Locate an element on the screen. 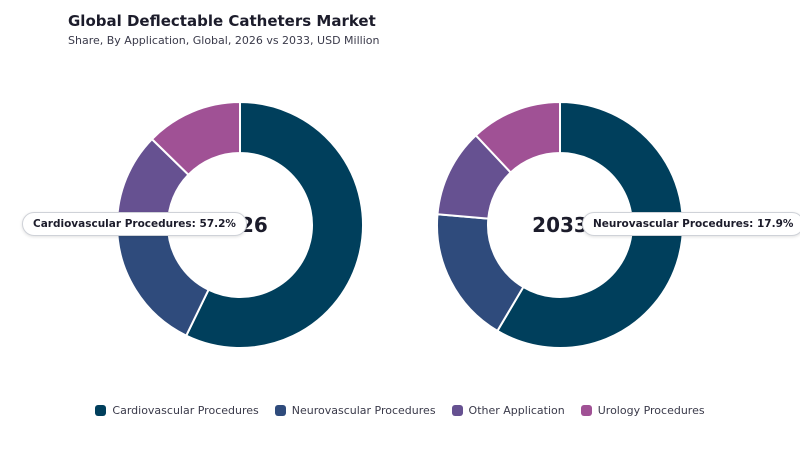 This screenshot has height=450, width=800. tooltip-neurovascular: Neurovascular Procedures: 17.9% is located at coordinates (691, 224).